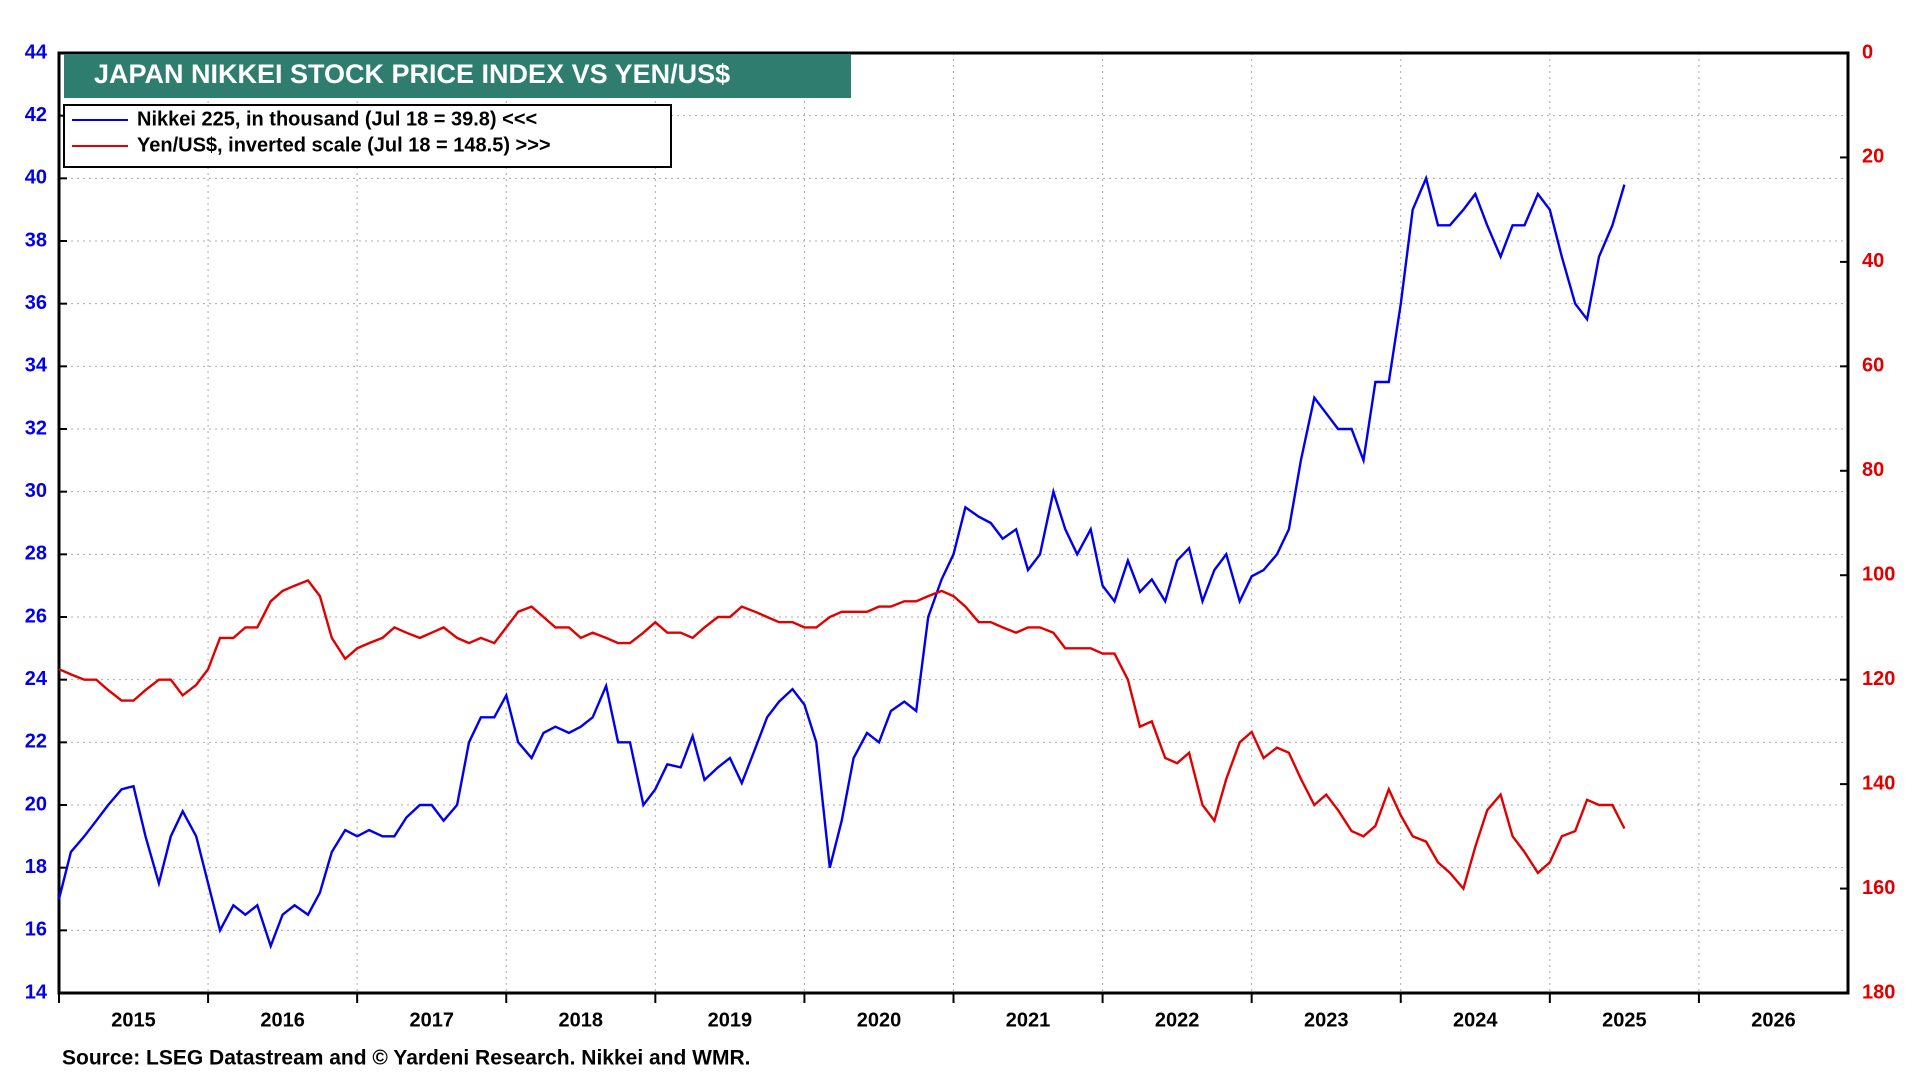 The image size is (1920, 1080). I want to click on y2-tick-label: 100, so click(1878, 575).